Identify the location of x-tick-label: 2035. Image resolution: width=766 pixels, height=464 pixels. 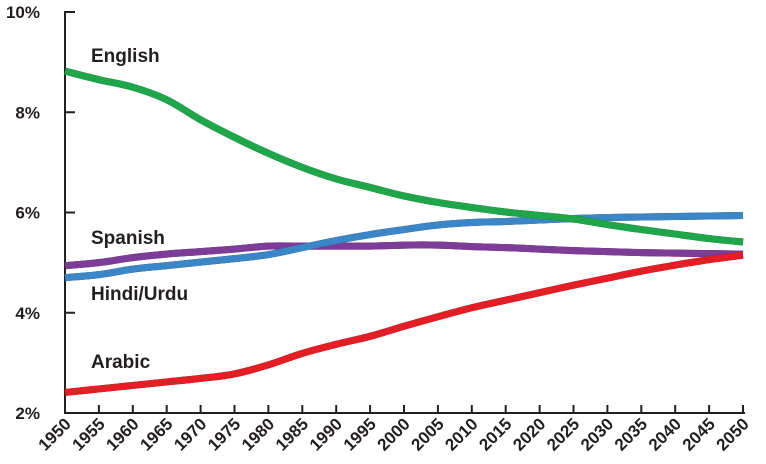
(631, 434).